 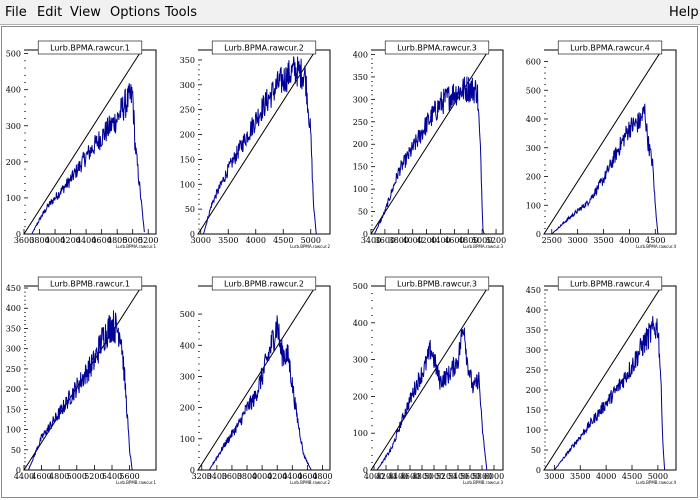 What do you see at coordinates (310, 246) in the screenshot?
I see `x-axis-title: Lurb.BPMA.rawcur.2` at bounding box center [310, 246].